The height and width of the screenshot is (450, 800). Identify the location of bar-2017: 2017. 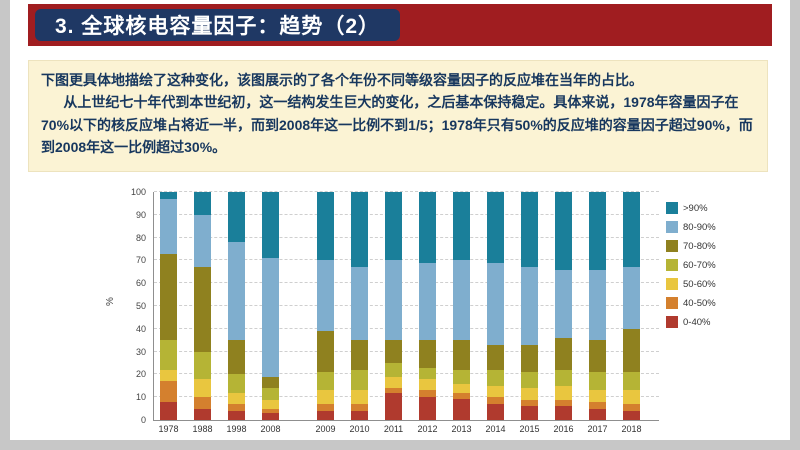
(597, 313).